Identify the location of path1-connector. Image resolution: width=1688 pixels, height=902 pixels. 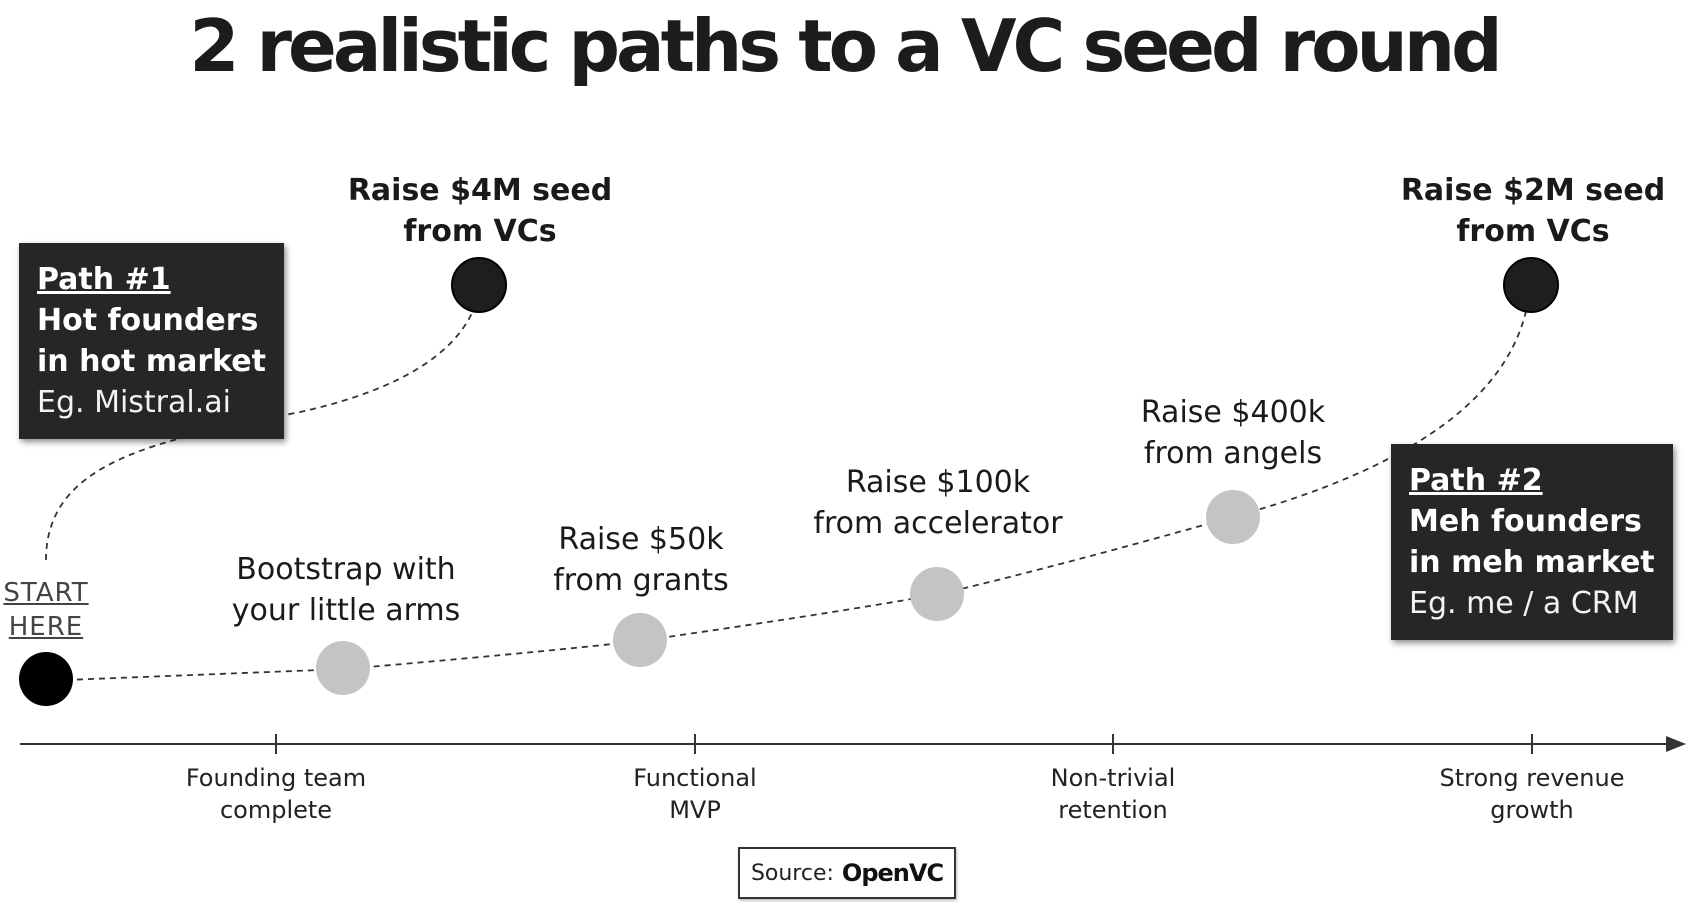
(263, 423).